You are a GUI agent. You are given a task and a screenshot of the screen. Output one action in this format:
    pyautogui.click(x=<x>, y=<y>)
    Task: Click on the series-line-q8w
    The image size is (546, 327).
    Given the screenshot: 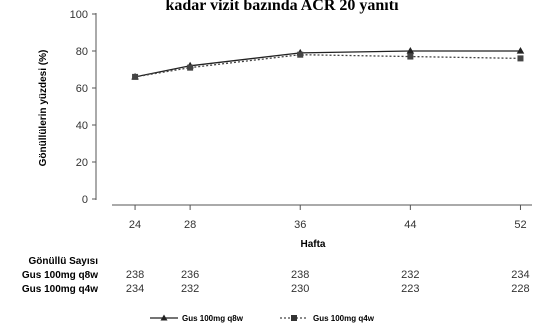 What is the action you would take?
    pyautogui.click(x=327, y=64)
    